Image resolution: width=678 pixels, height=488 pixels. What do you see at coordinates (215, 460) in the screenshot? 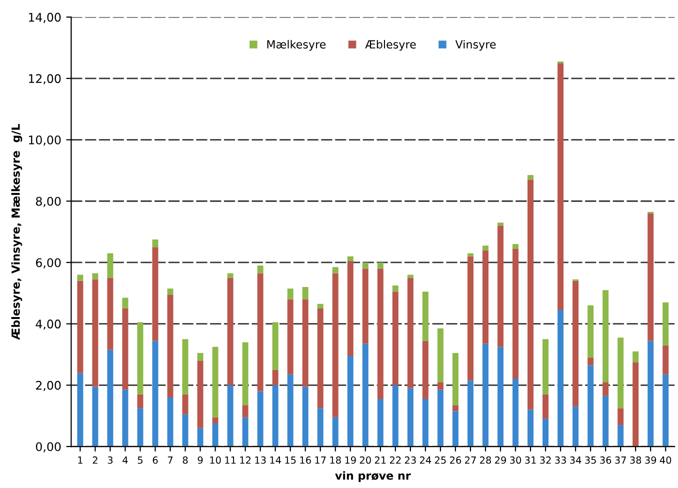
I see `x-tick-label: 10` at bounding box center [215, 460].